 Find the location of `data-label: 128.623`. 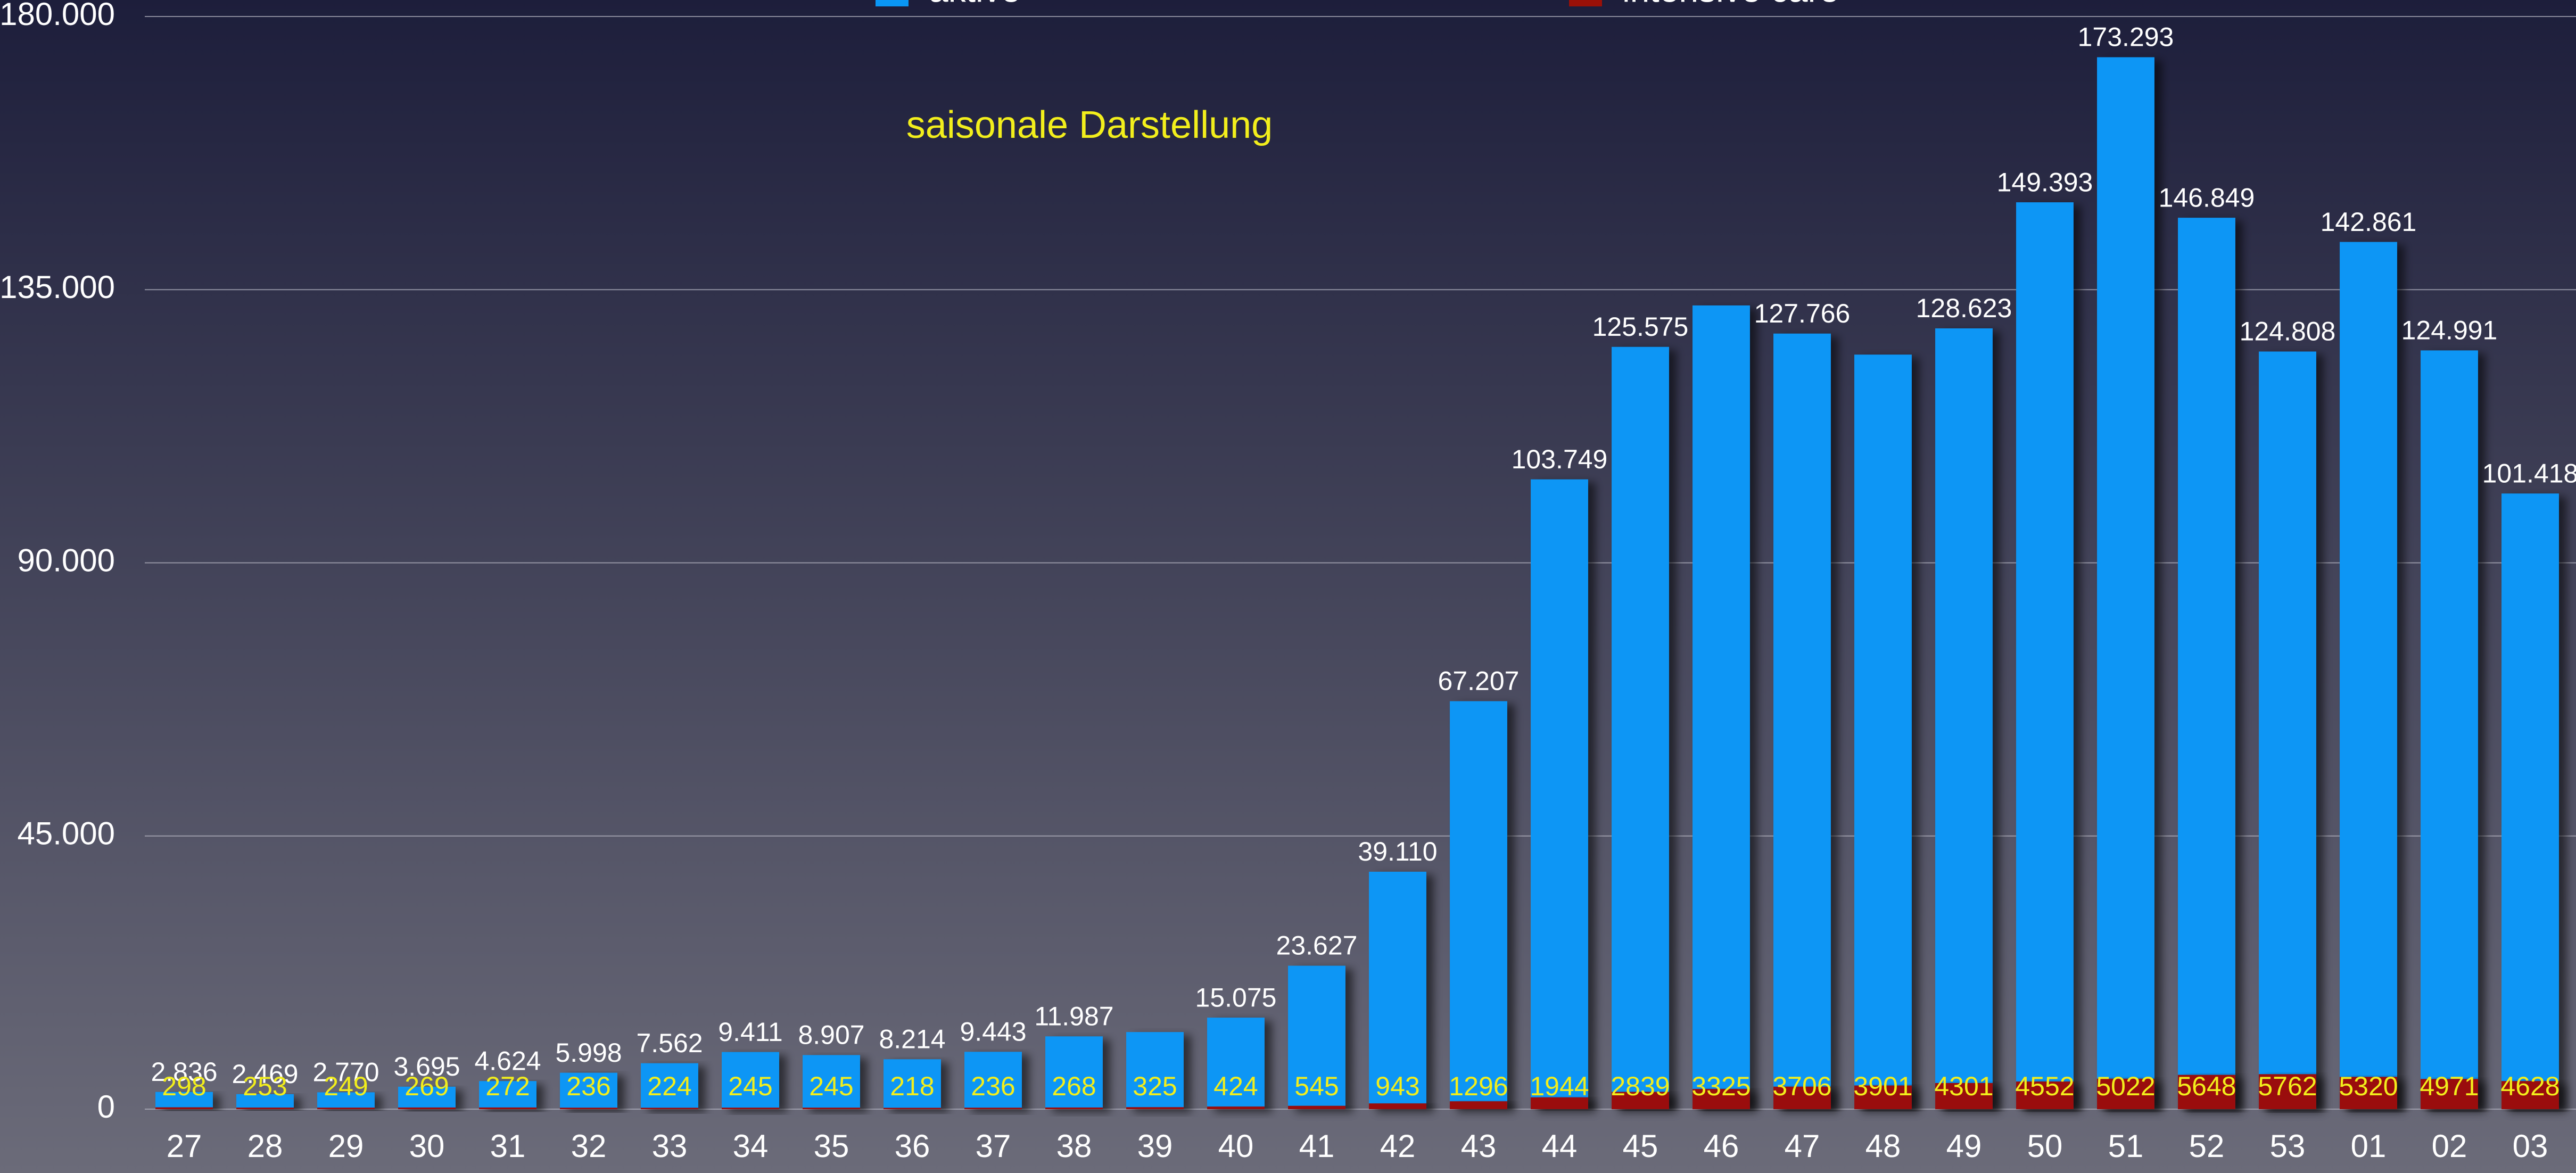

data-label: 128.623 is located at coordinates (1964, 308).